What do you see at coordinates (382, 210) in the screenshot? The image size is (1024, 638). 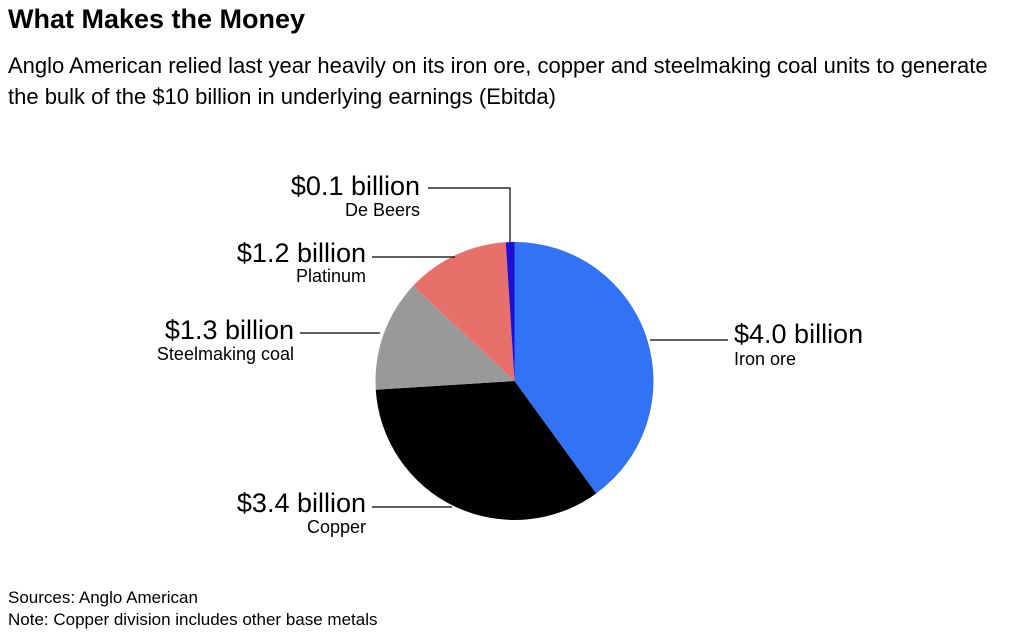 I see `slice-label-de-beers: De Beers` at bounding box center [382, 210].